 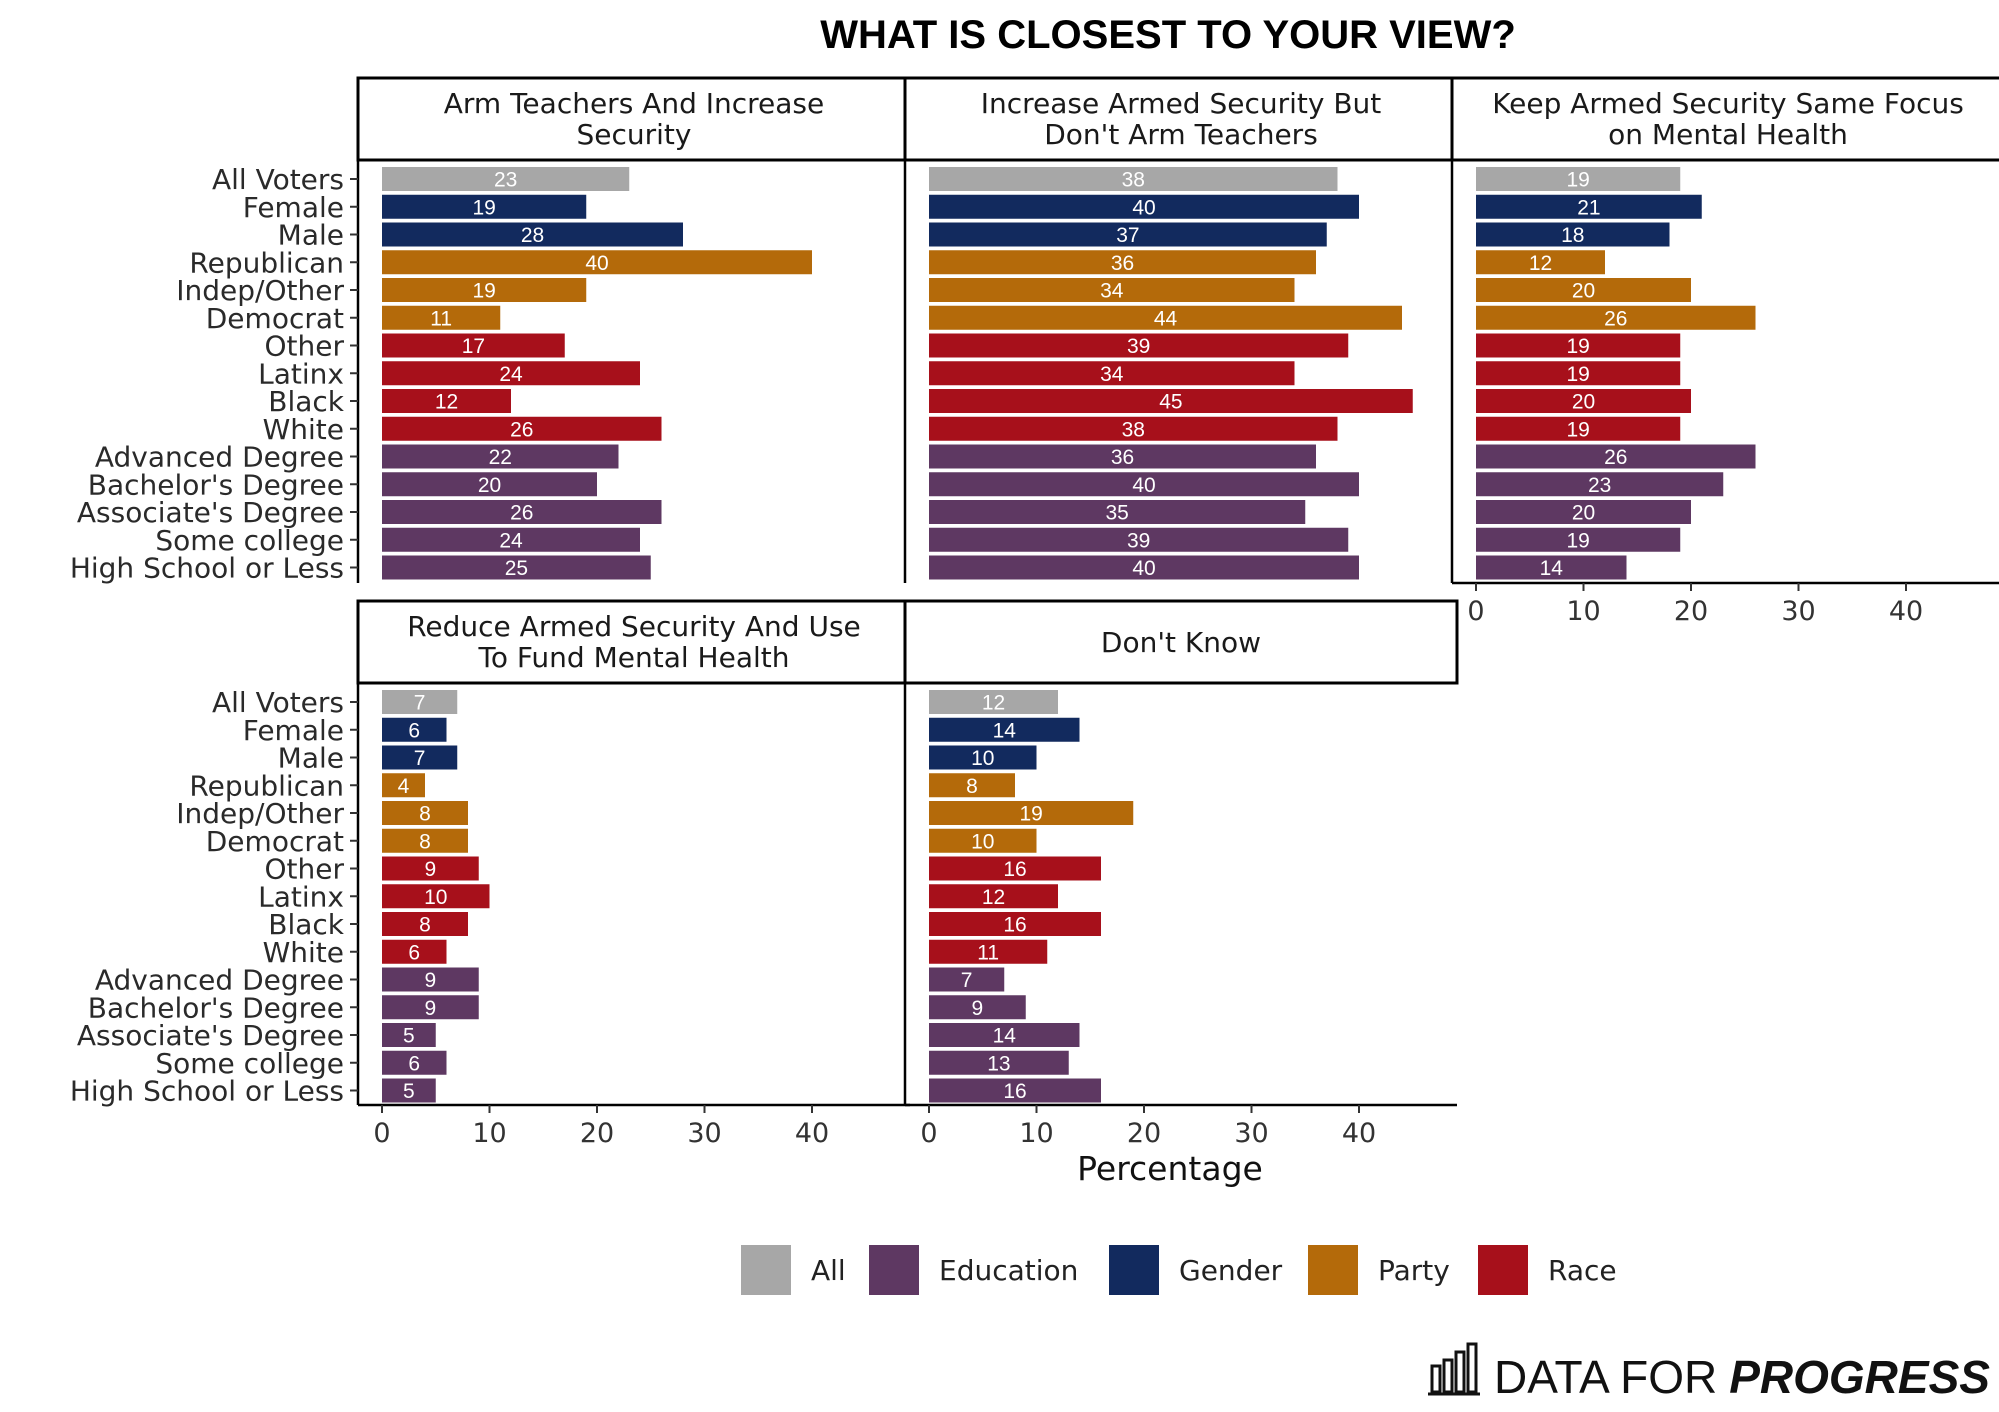 I want to click on panel-title: Arm Teachers And Increase, so click(x=634, y=103).